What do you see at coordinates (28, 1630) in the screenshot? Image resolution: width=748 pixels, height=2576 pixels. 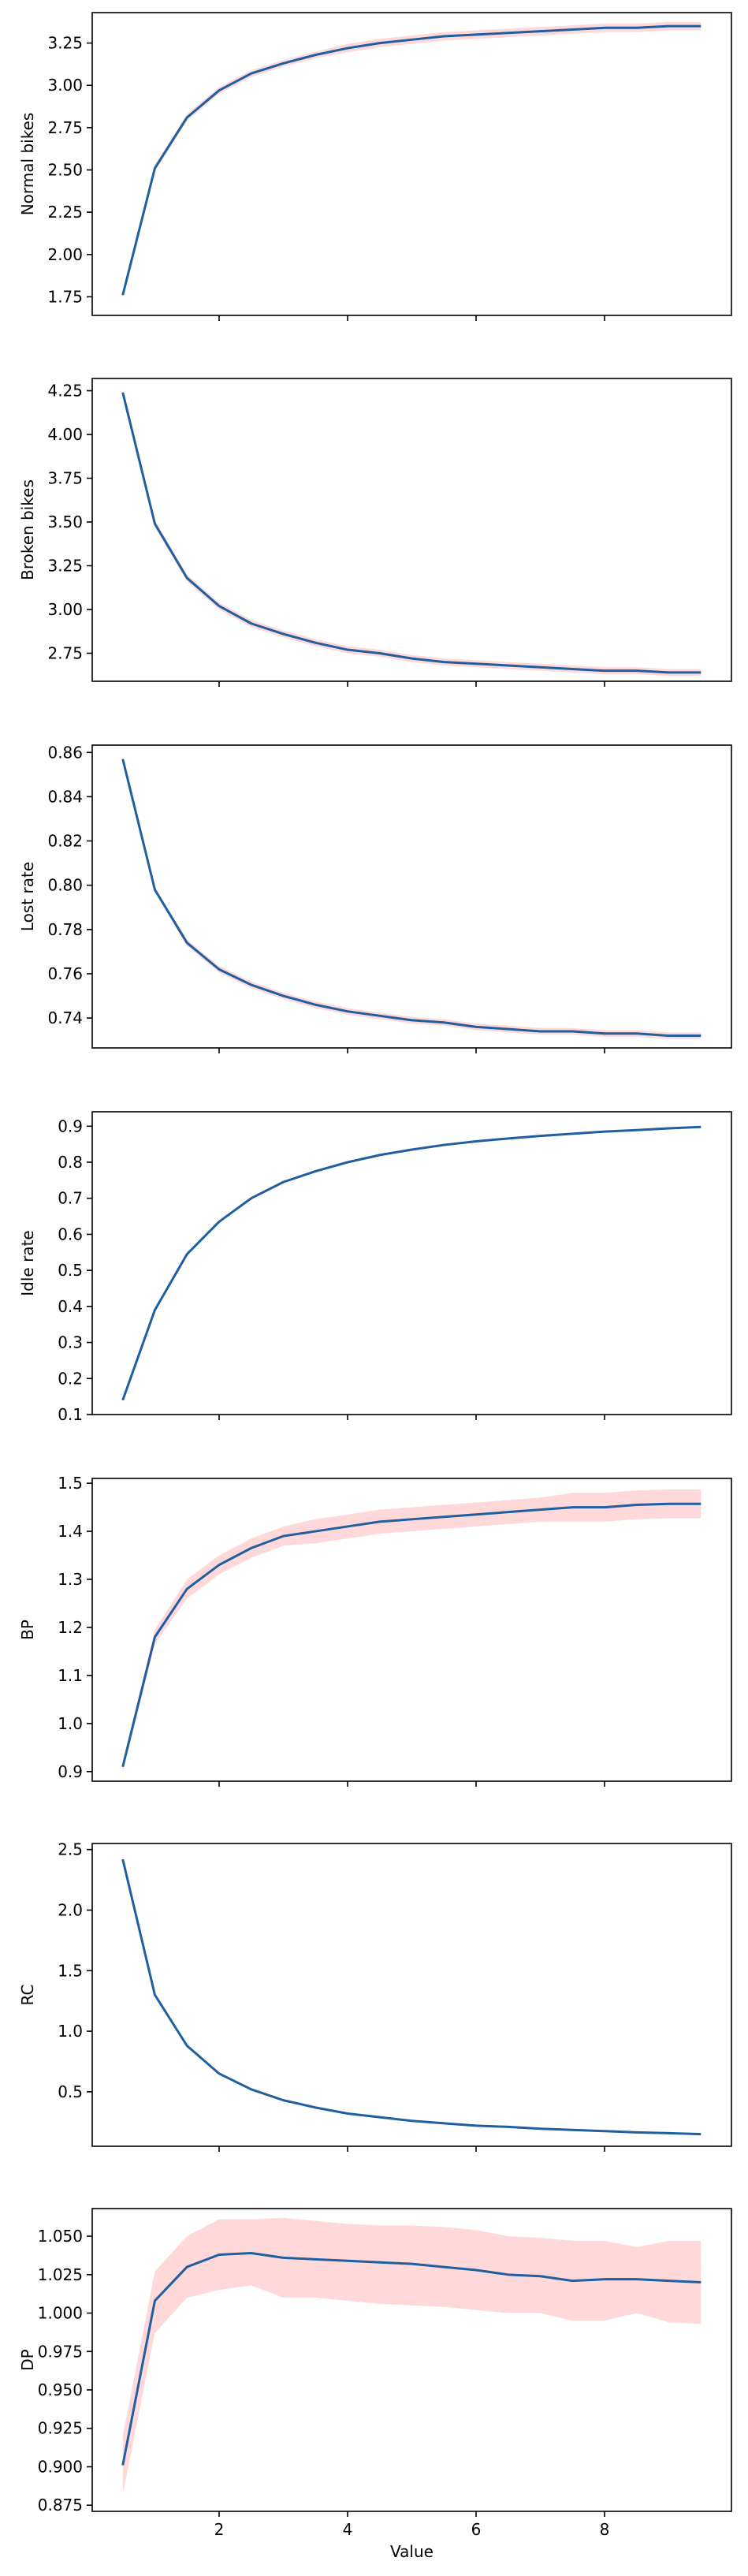 I see `y-axis-label: BP` at bounding box center [28, 1630].